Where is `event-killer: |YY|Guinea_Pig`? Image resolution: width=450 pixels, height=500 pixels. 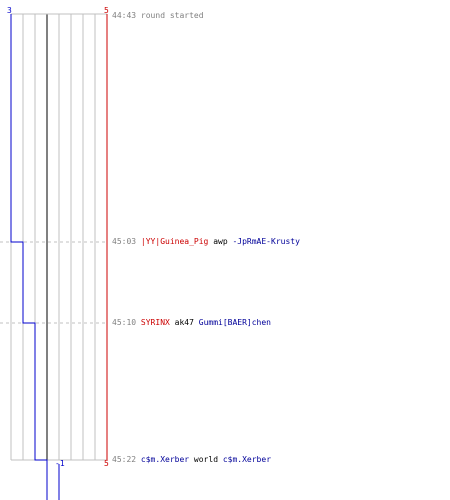 event-killer: |YY|Guinea_Pig is located at coordinates (174, 241).